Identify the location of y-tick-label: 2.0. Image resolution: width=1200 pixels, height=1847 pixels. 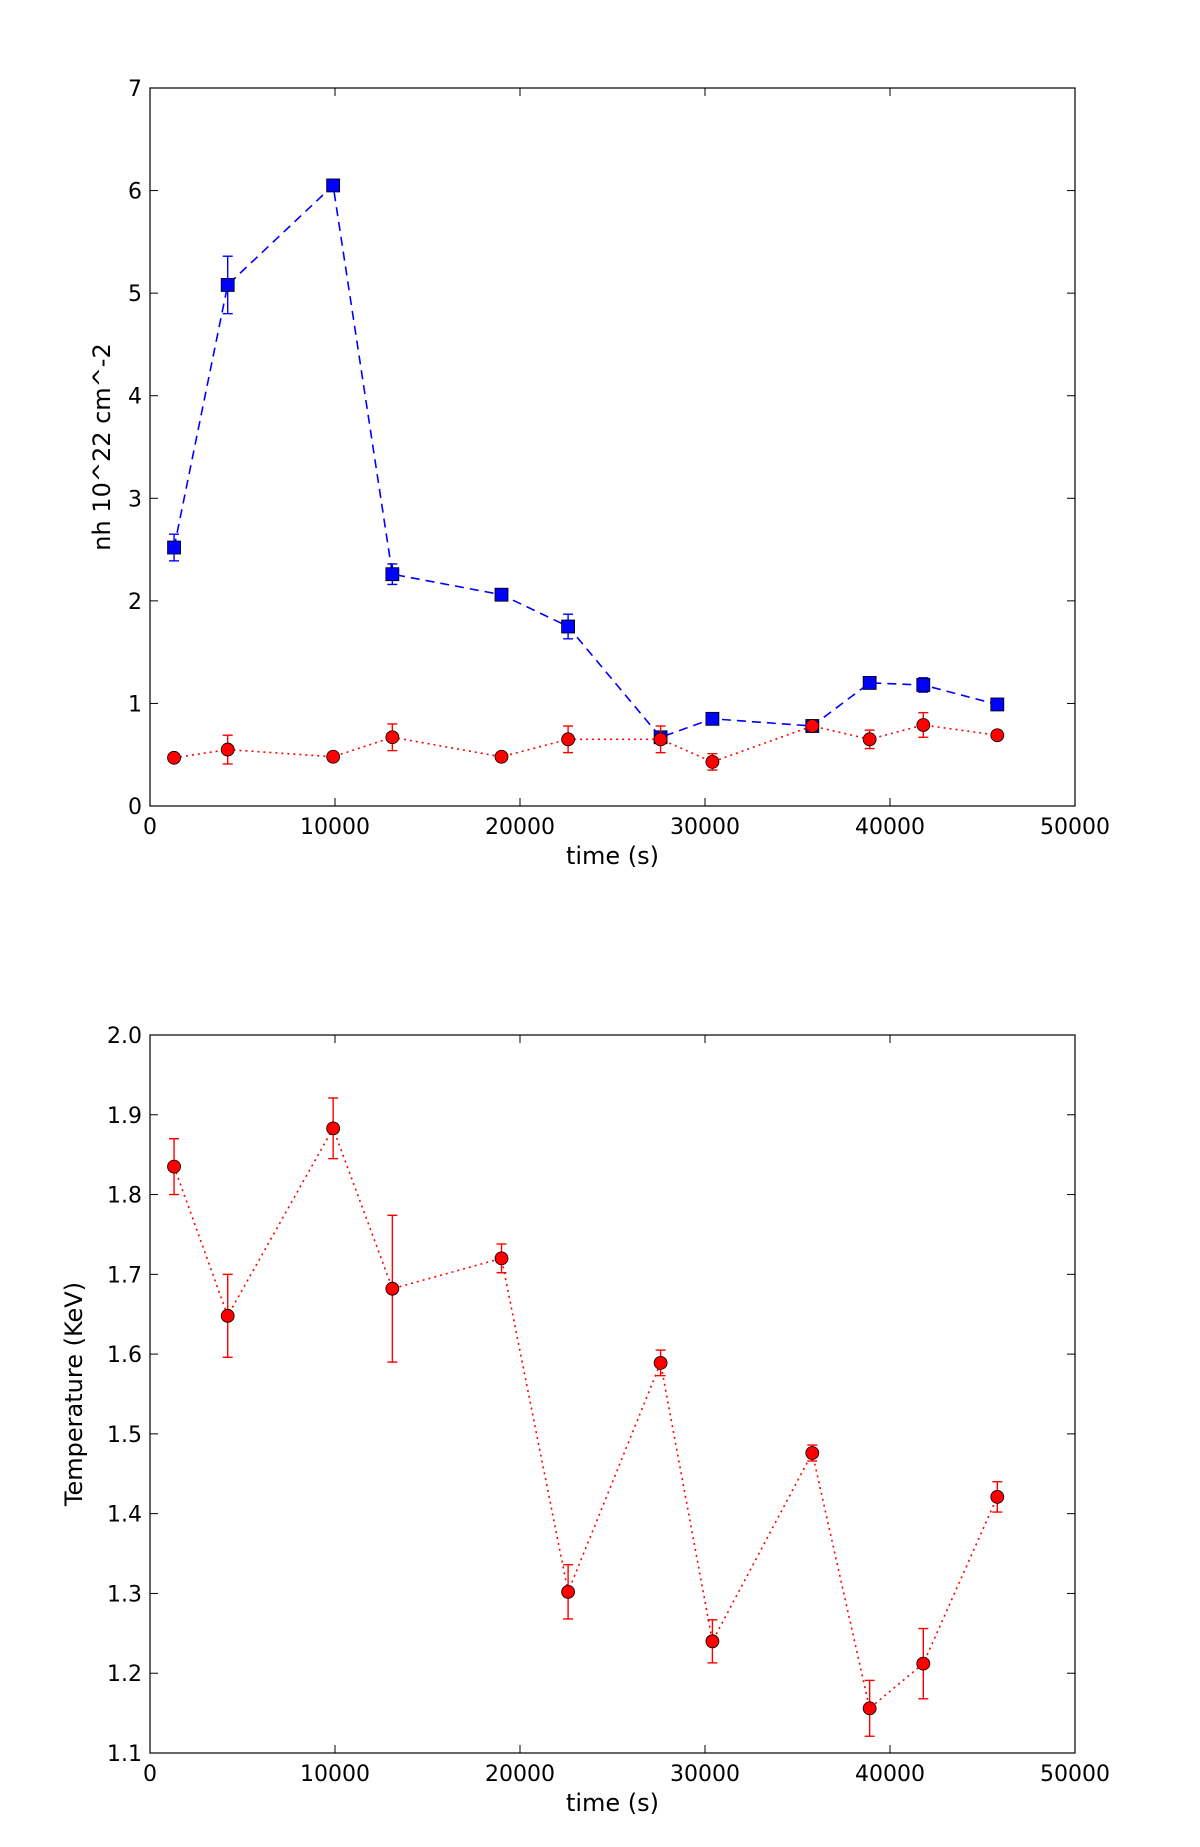
(124, 1036).